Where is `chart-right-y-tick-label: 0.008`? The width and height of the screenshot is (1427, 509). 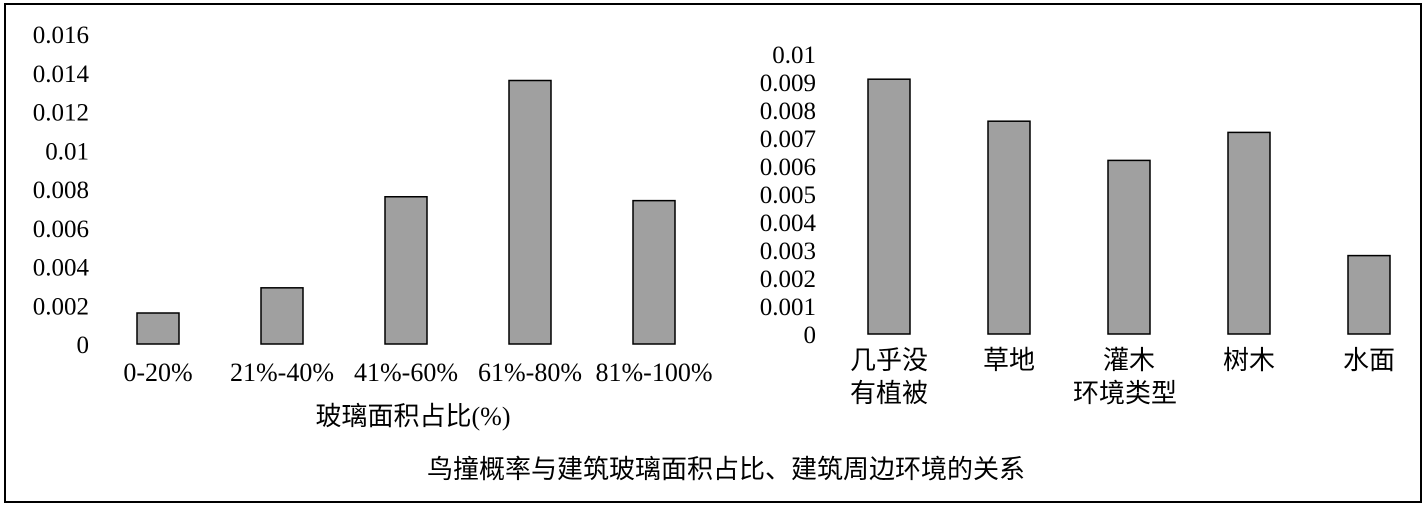
chart-right-y-tick-label: 0.008 is located at coordinates (788, 111).